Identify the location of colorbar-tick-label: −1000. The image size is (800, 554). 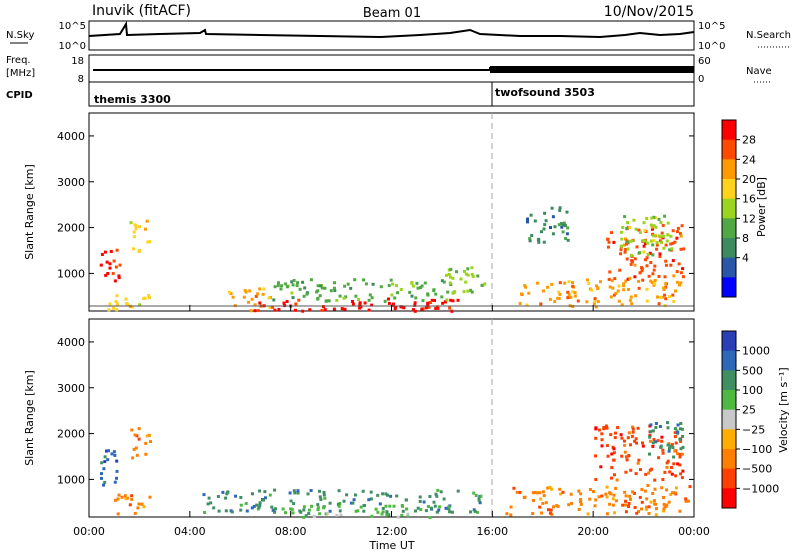
(760, 488).